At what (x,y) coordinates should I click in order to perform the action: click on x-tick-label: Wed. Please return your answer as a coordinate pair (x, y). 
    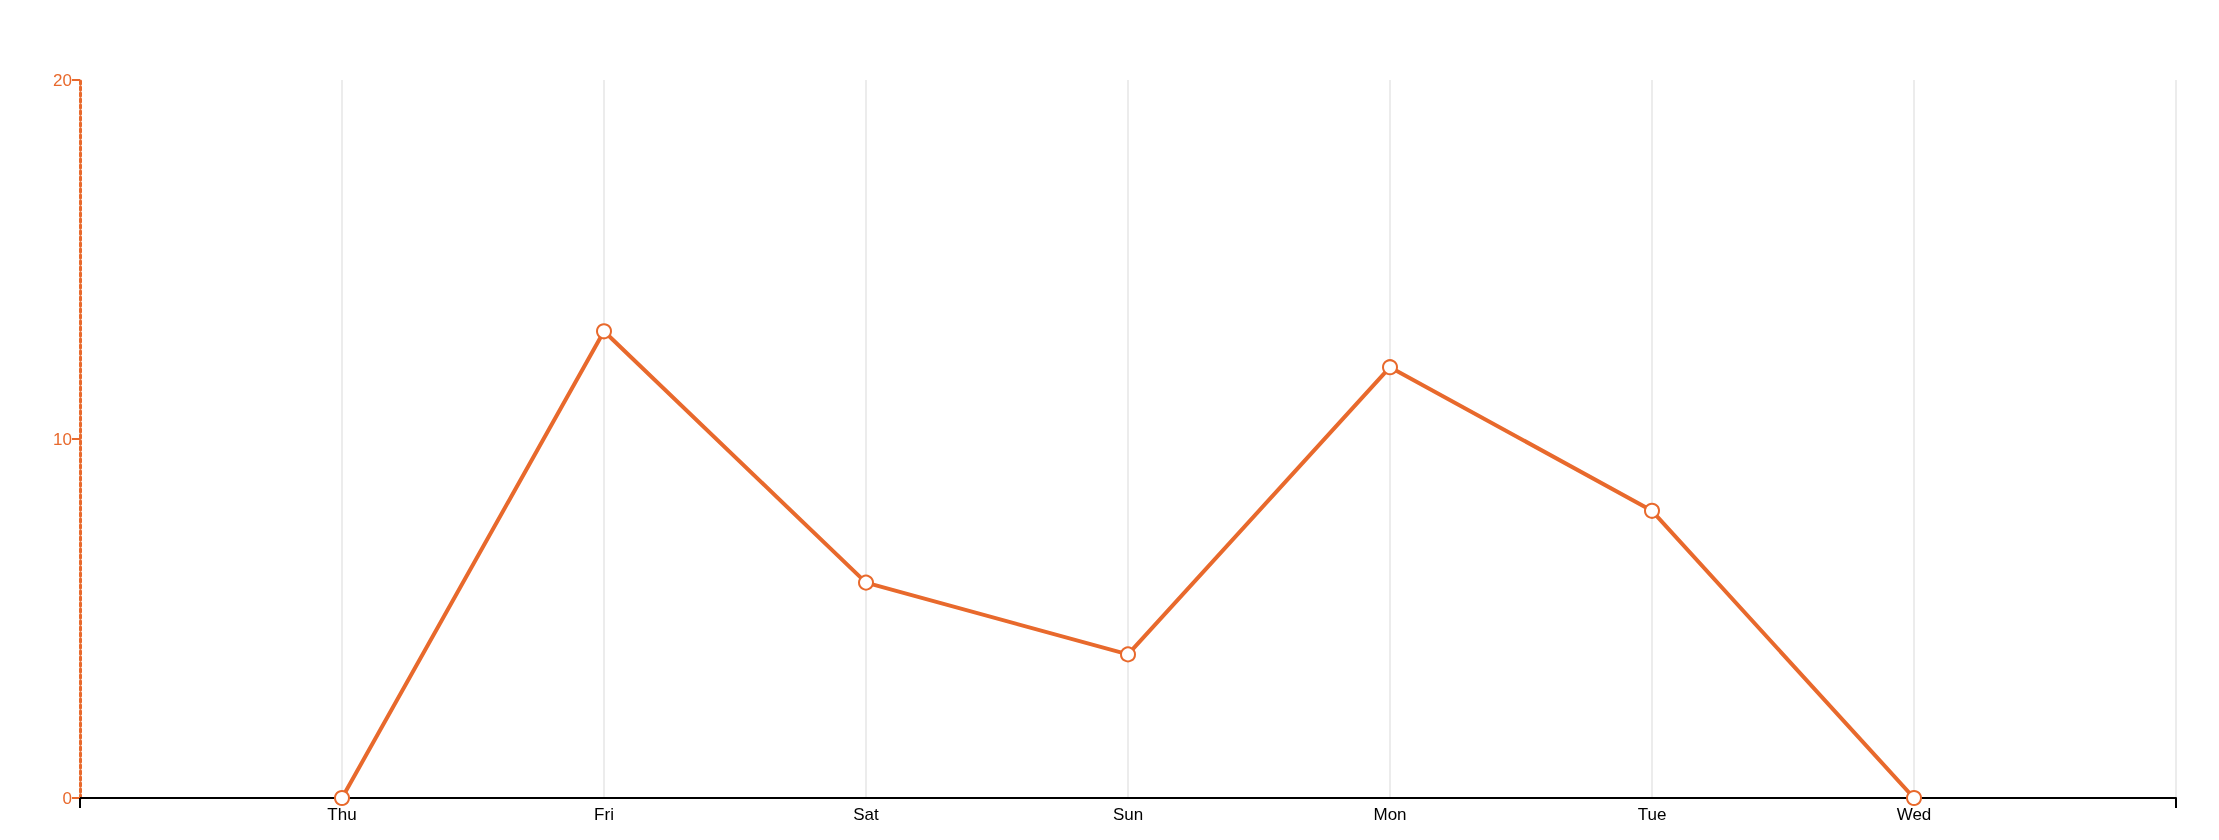
    Looking at the image, I should click on (1914, 814).